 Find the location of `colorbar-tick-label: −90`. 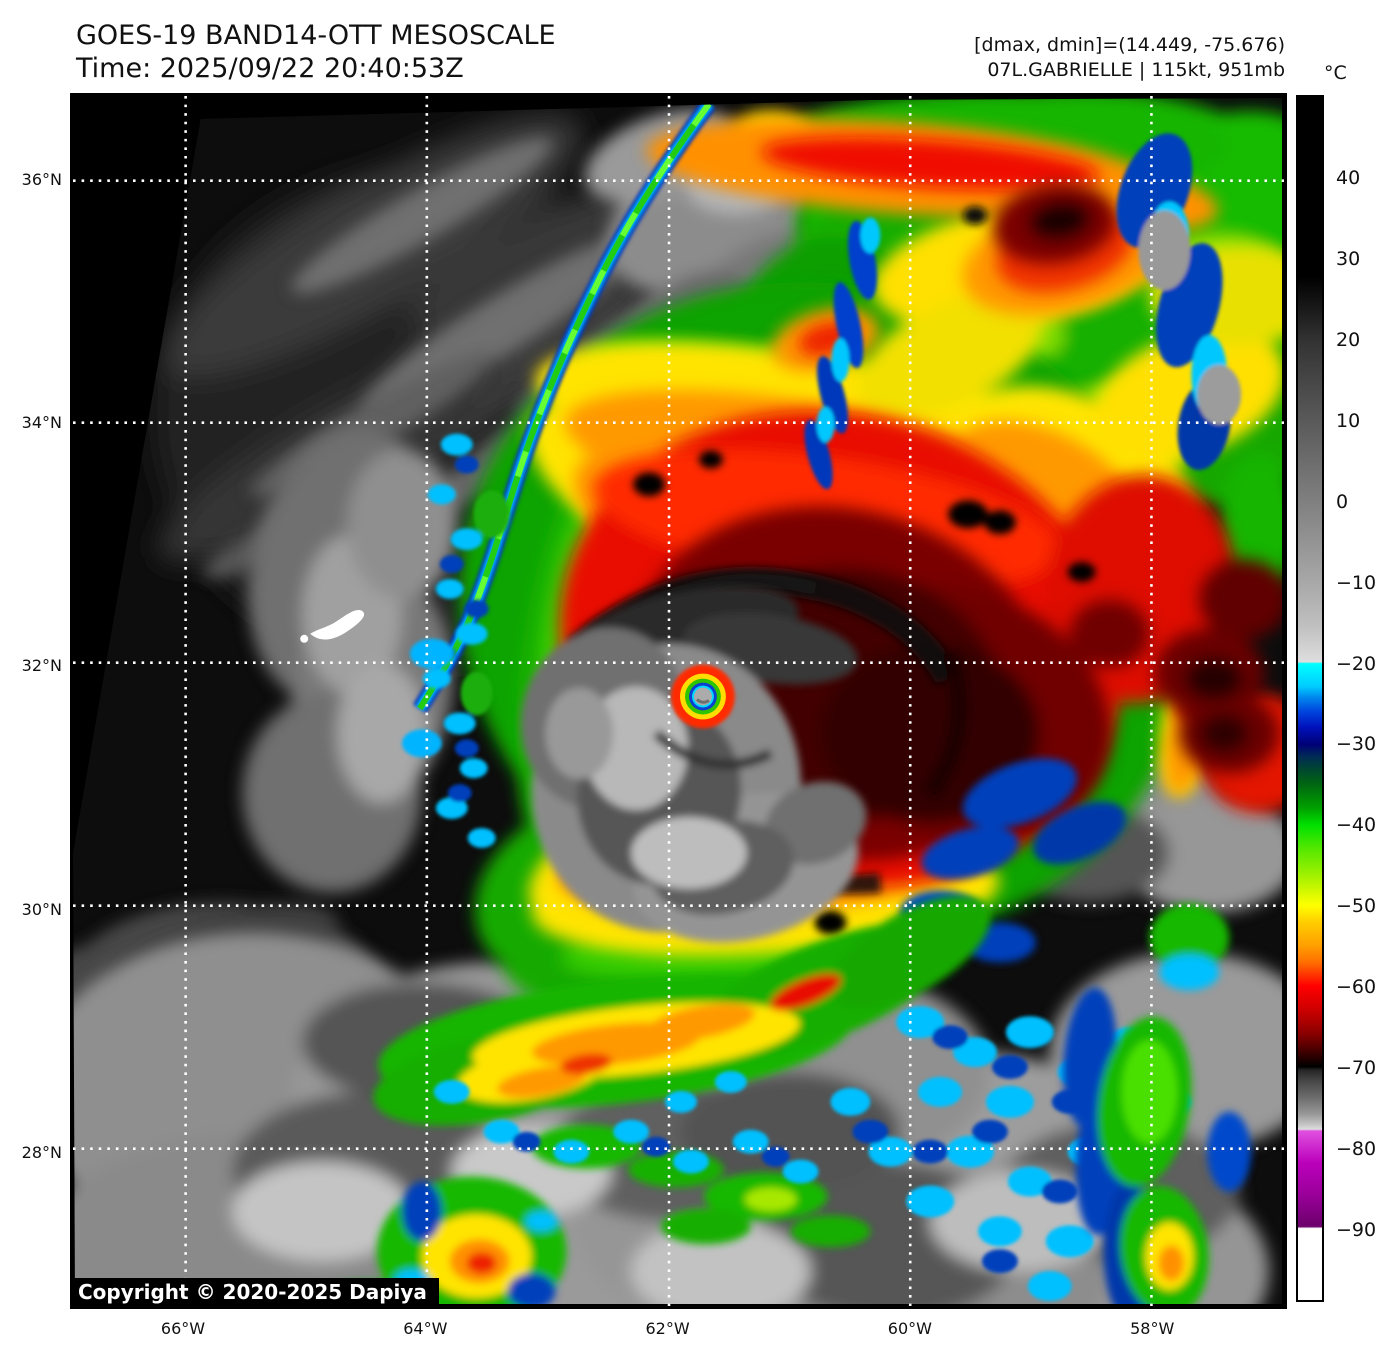

colorbar-tick-label: −90 is located at coordinates (1356, 1229).